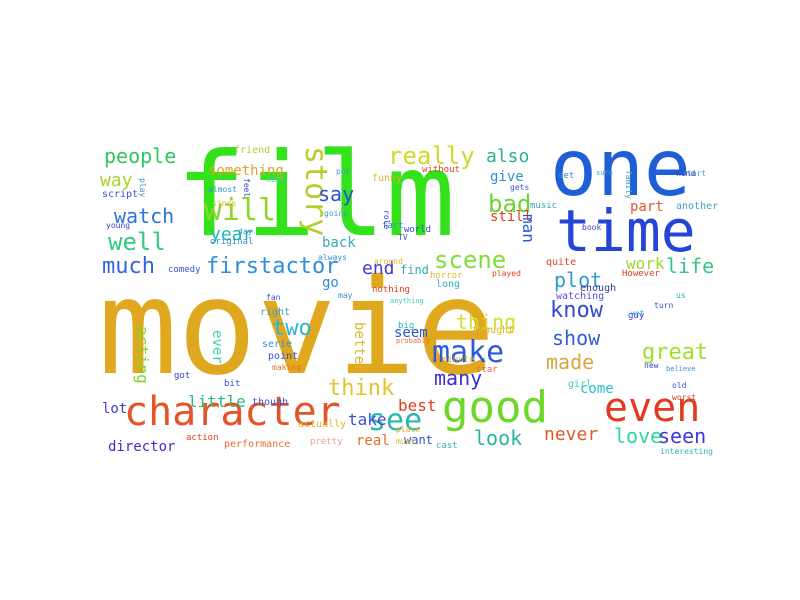 The image size is (800, 600). I want to click on word-really: really, so click(431, 156).